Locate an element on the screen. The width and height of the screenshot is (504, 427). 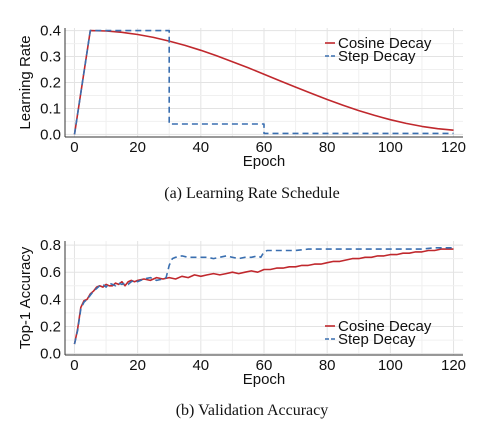
lr-legend-label-step-decay: Step Decay is located at coordinates (377, 56).